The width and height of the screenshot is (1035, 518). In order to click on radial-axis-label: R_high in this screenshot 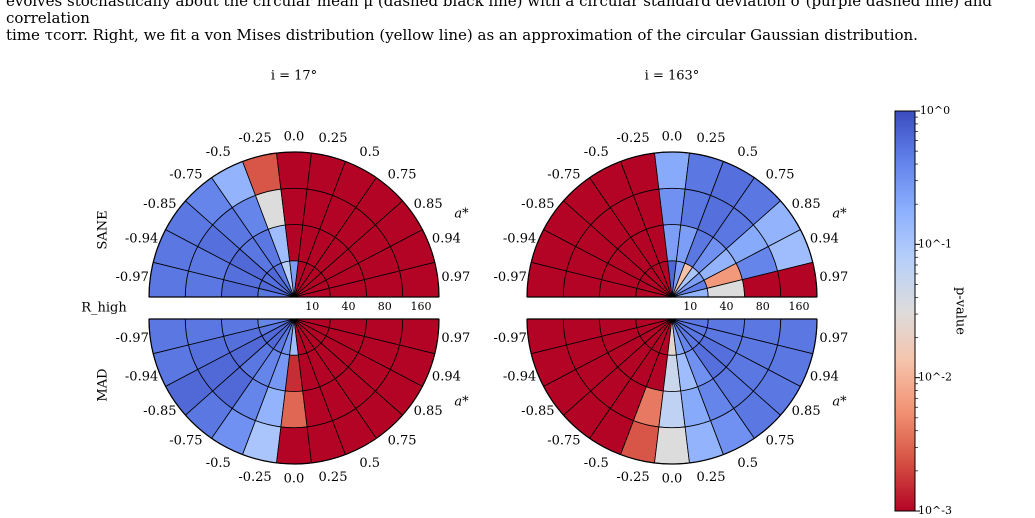, I will do `click(104, 308)`.